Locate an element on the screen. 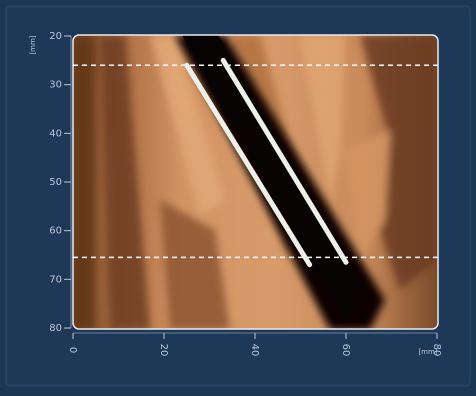 The image size is (476, 396). y-tick-label: 60 is located at coordinates (55, 231).